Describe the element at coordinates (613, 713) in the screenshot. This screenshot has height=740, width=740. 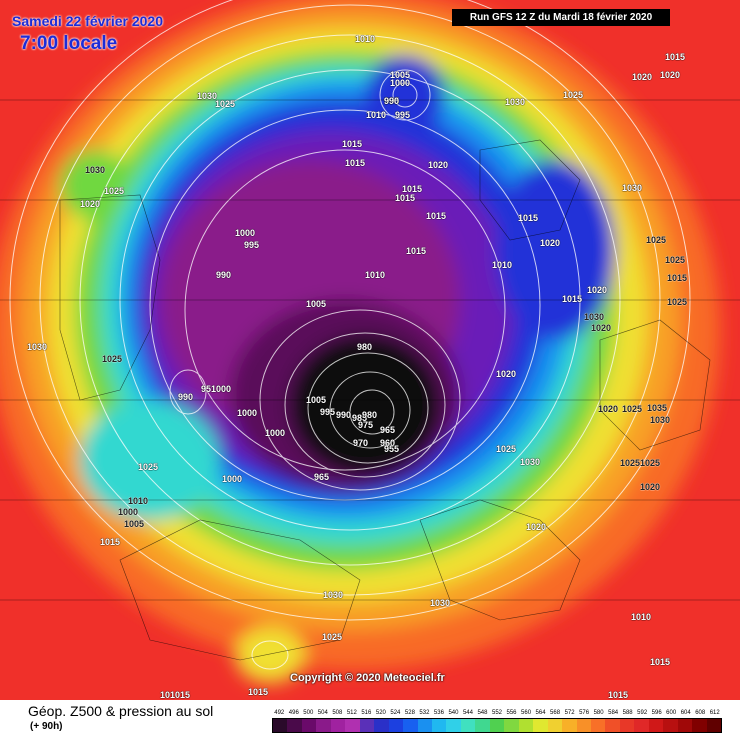
I see `legend-tick-label: 584` at that location.